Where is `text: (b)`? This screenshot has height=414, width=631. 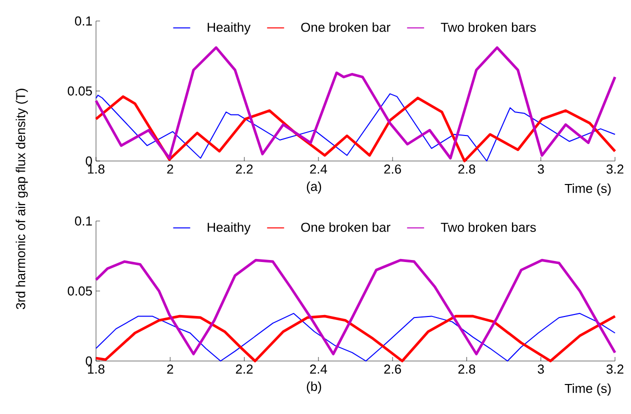
text: (b) is located at coordinates (314, 388).